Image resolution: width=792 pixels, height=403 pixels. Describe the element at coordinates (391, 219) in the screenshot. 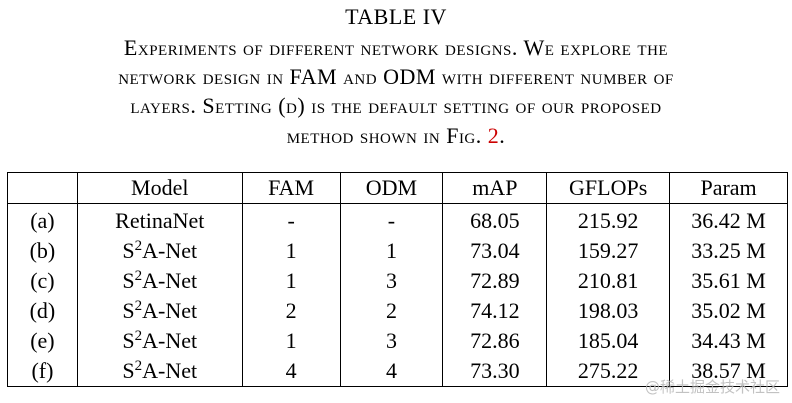

I see `cell-odm: -` at that location.